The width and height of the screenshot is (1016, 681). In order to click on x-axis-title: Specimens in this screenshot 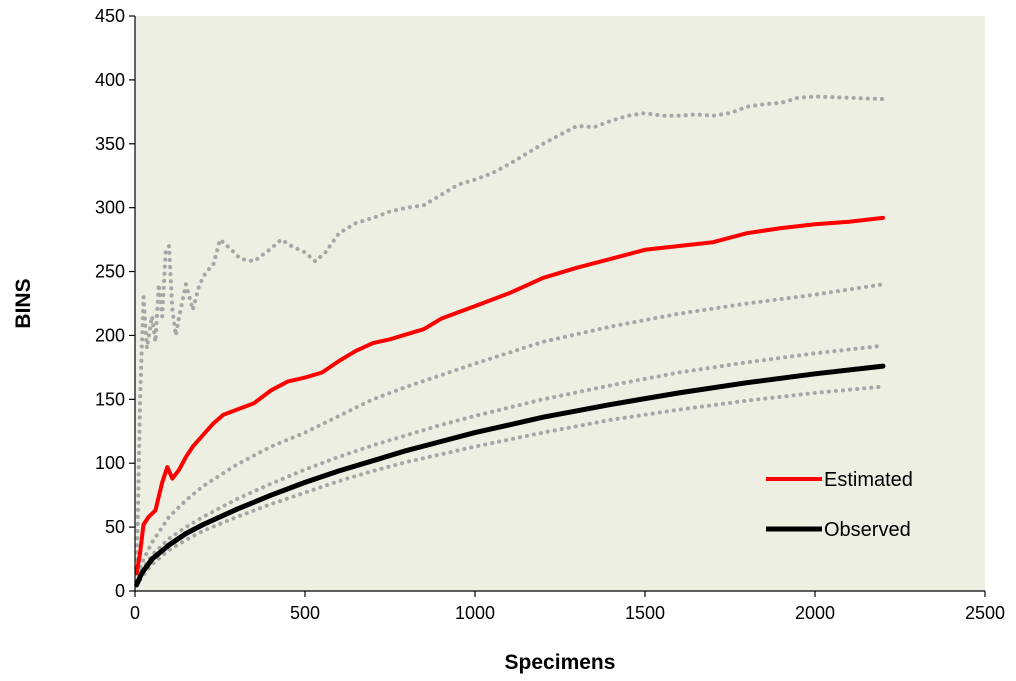, I will do `click(560, 662)`.